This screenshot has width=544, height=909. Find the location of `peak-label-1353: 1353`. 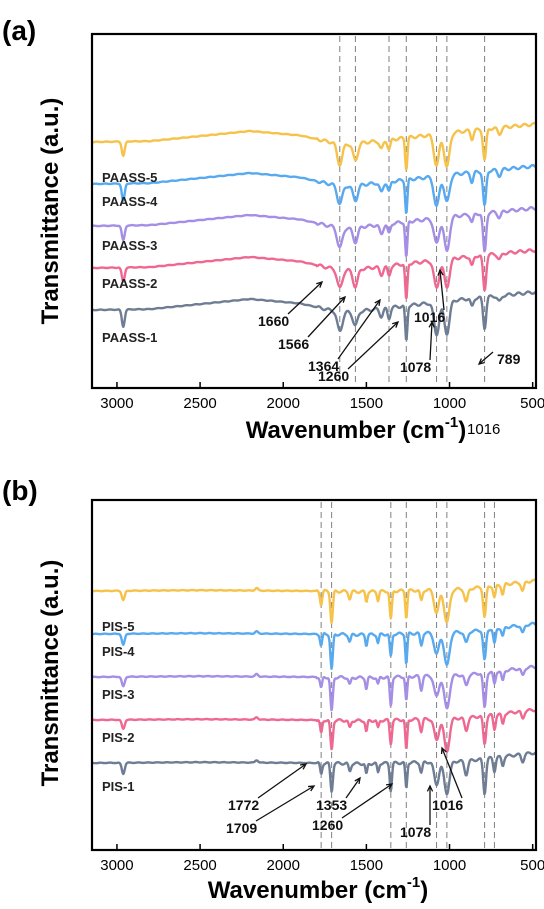

peak-label-1353: 1353 is located at coordinates (331, 805).